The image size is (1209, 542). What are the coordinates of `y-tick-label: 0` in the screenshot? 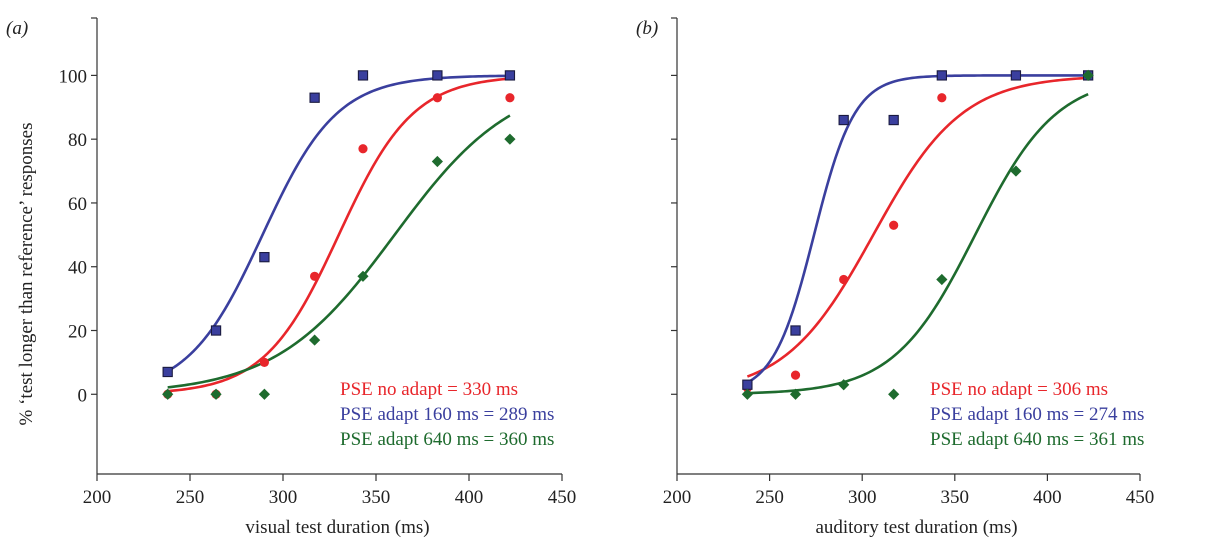 It's located at (83, 395).